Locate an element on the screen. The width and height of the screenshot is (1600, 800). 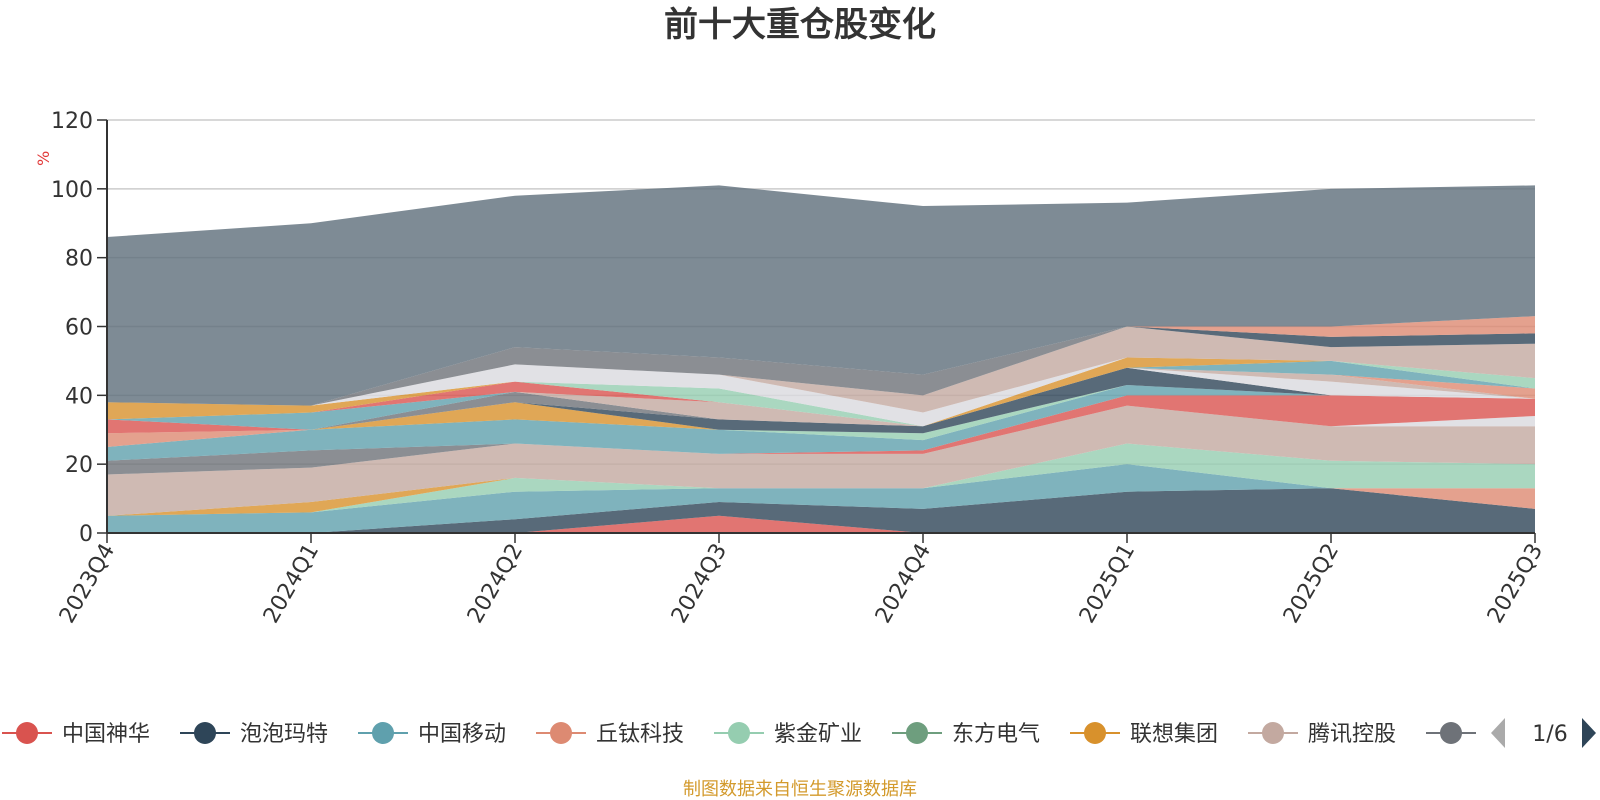
legend-item: 东方电气 is located at coordinates (966, 734).